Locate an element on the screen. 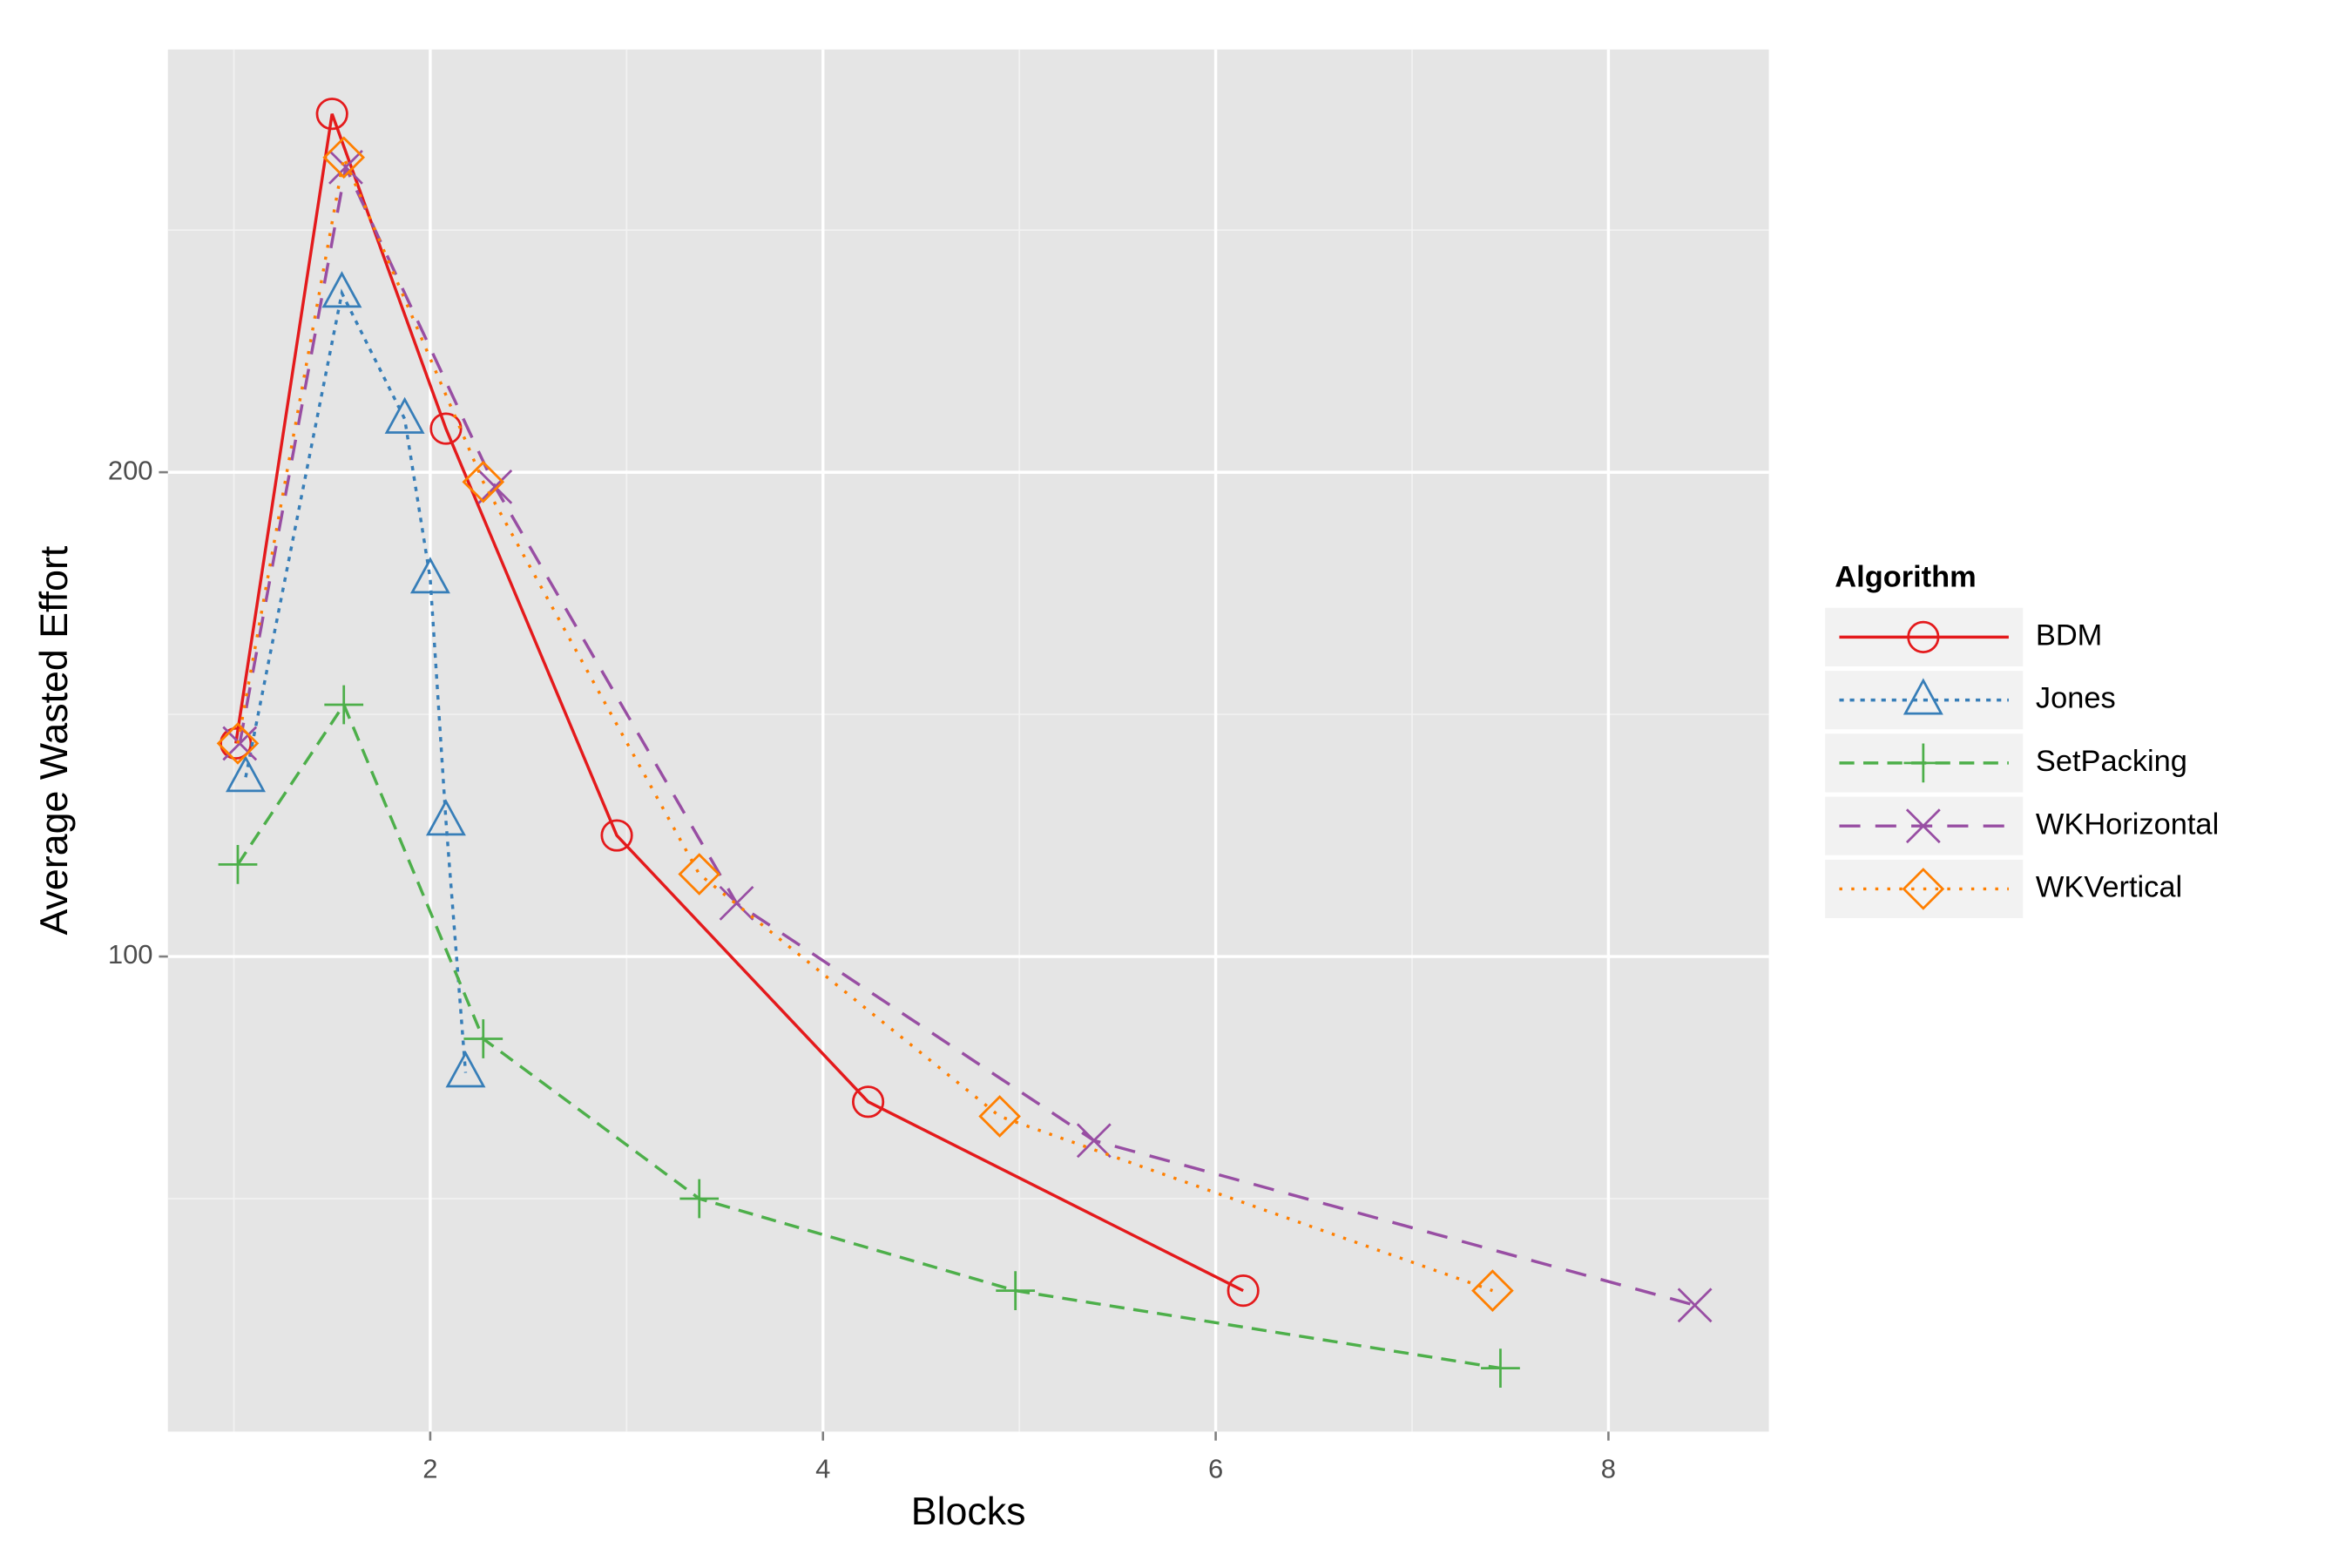 The width and height of the screenshot is (2352, 1568). legend-label: SetPacking is located at coordinates (2112, 761).